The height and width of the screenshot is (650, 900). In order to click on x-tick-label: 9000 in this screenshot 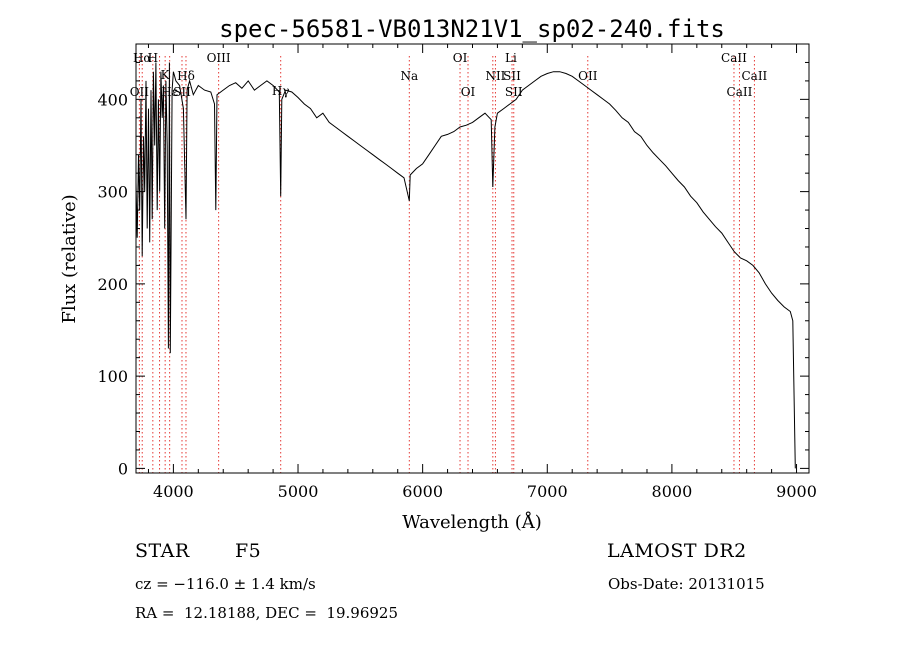, I will do `click(796, 491)`.